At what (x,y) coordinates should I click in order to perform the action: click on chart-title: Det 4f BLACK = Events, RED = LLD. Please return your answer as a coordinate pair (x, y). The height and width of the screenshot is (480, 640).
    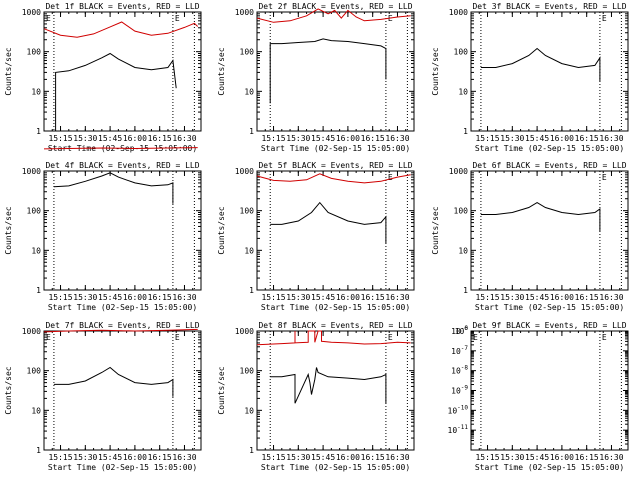
    Looking at the image, I should click on (122, 165).